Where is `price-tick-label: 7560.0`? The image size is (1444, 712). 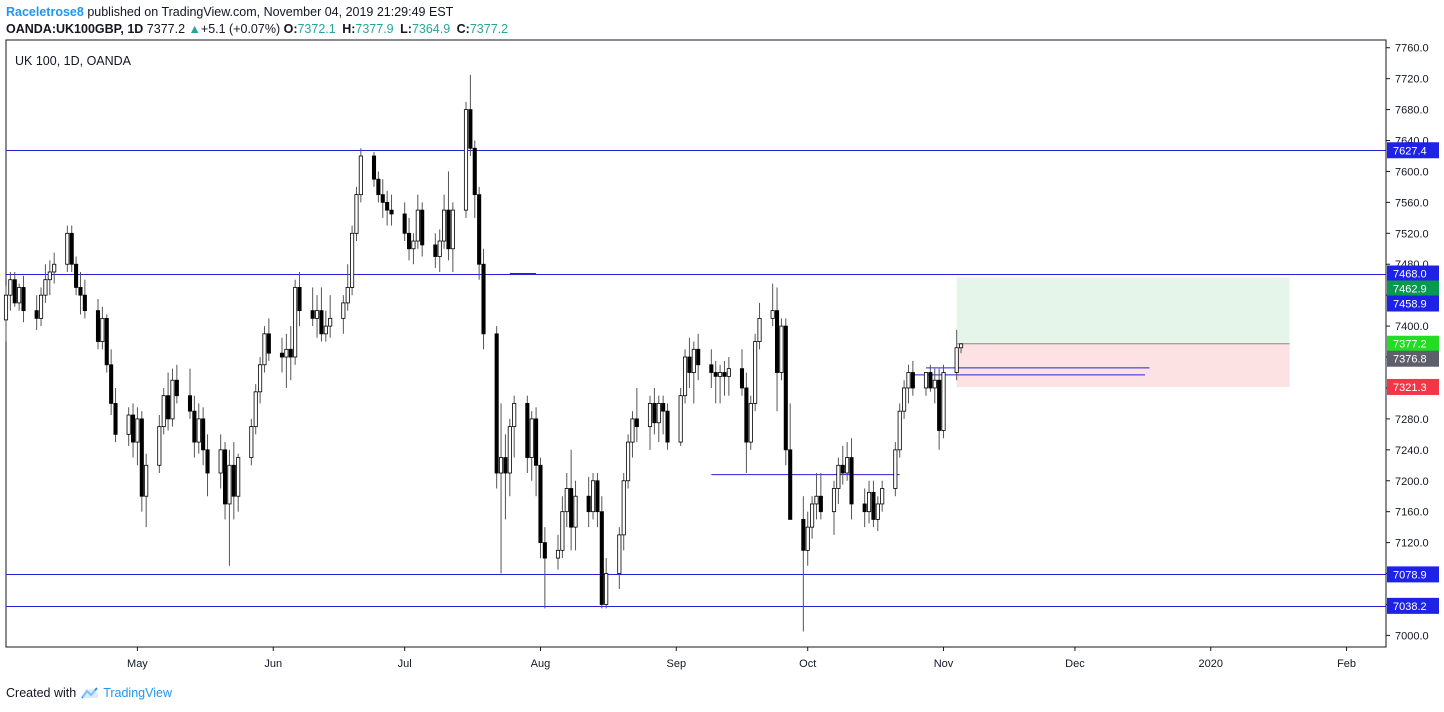 price-tick-label: 7560.0 is located at coordinates (1412, 203).